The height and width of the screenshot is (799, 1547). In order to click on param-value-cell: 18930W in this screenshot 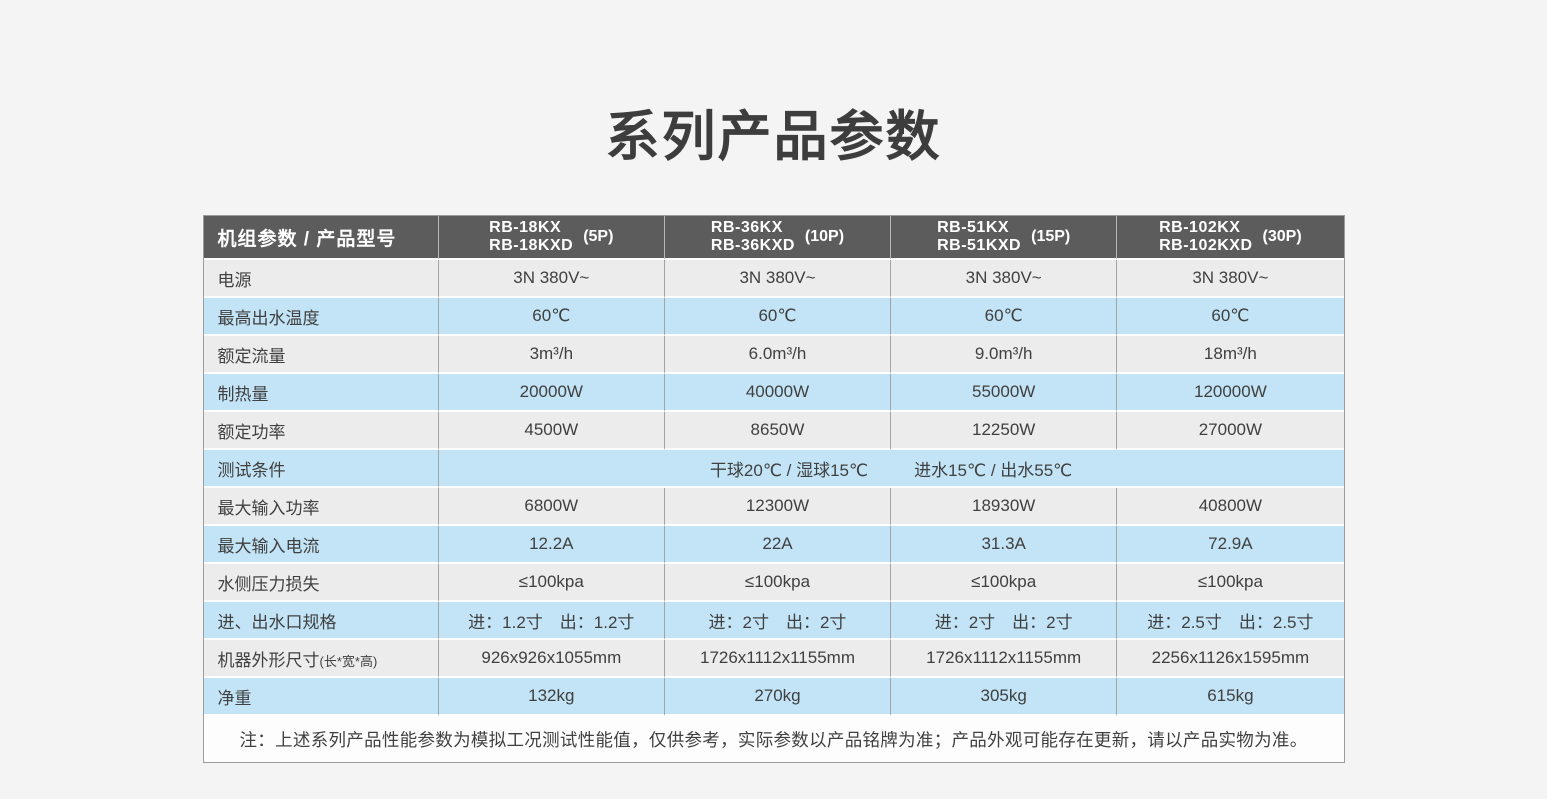, I will do `click(1004, 507)`.